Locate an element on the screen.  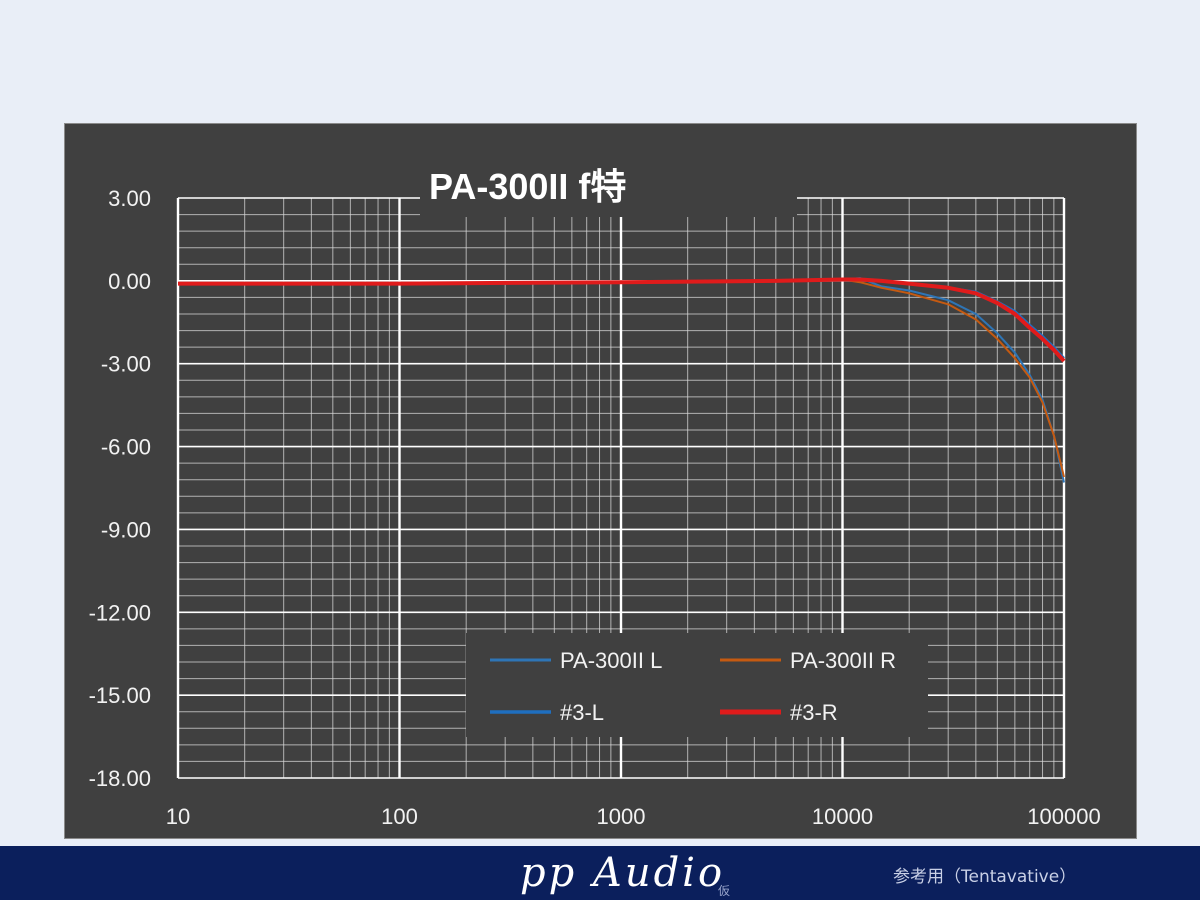
chart-title: PA-300II f特 is located at coordinates (527, 186).